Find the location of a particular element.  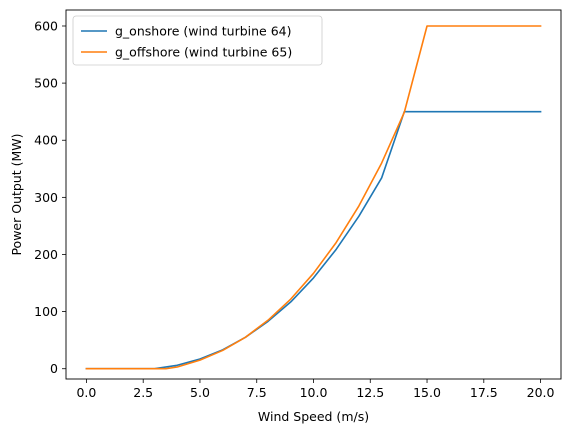

y-axis: 0 100 200 300 400 500 600 is located at coordinates (50, 197).